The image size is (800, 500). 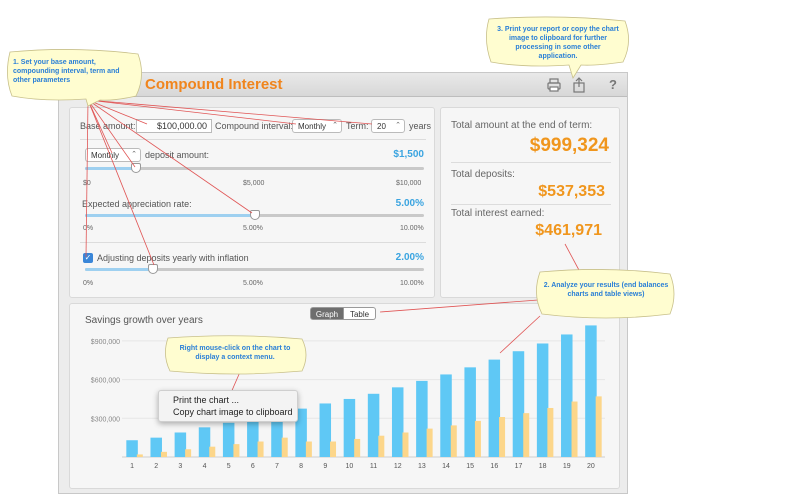 What do you see at coordinates (325, 466) in the screenshot?
I see `x-tick-label: 9` at bounding box center [325, 466].